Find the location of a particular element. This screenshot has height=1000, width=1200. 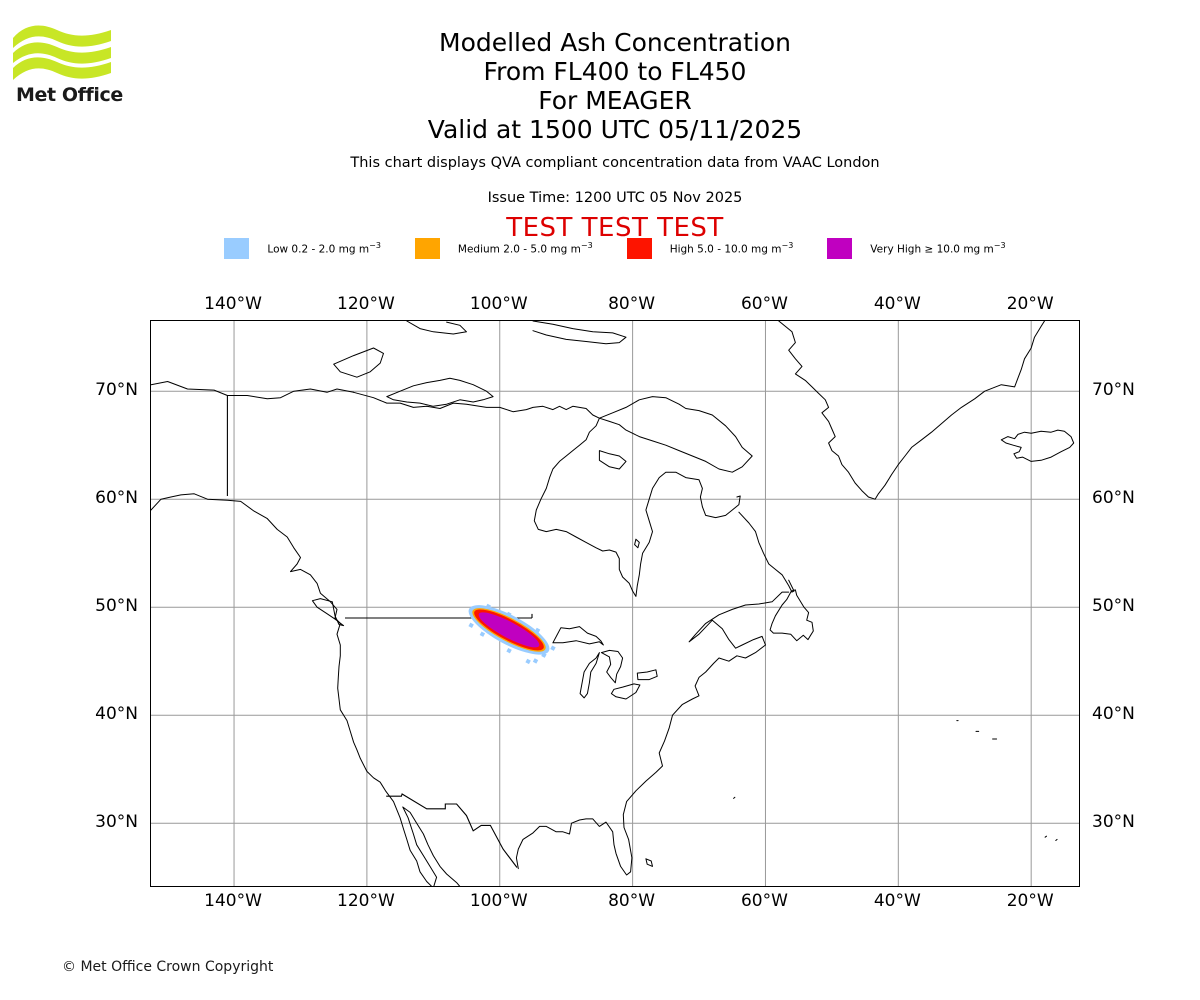

legend-label-high: High 5.0 - 10.0 mg m−3 is located at coordinates (731, 248).